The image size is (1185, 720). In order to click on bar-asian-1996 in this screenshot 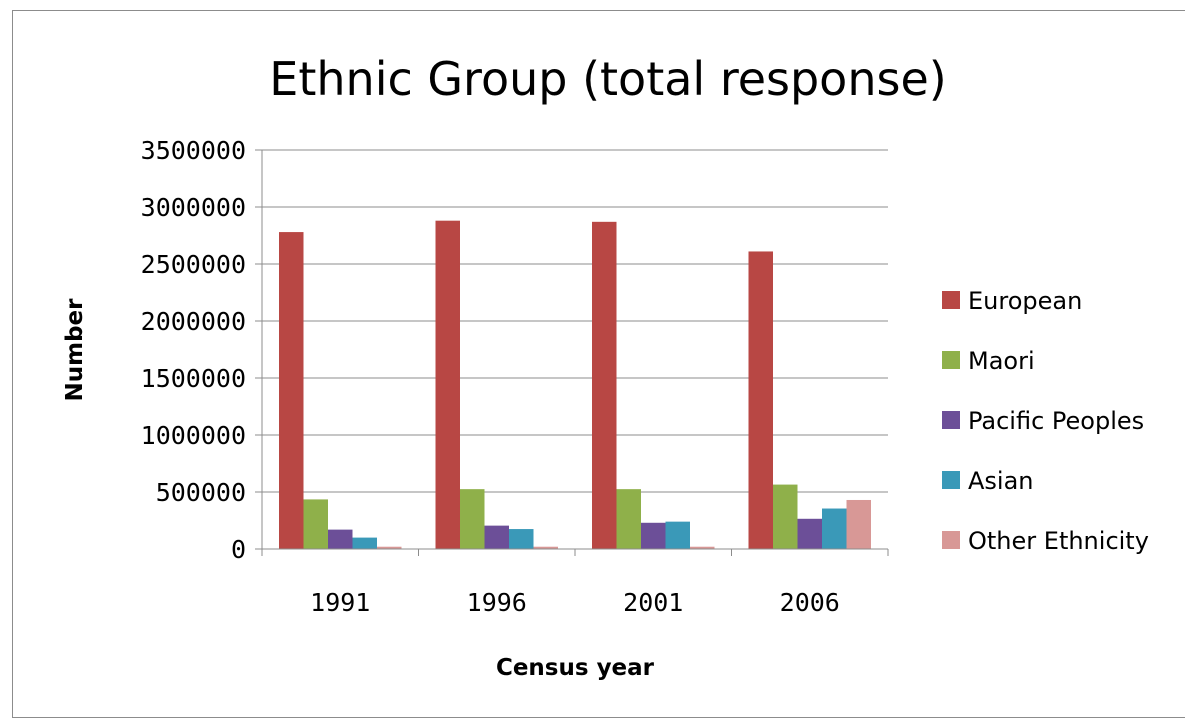, I will do `click(521, 539)`.